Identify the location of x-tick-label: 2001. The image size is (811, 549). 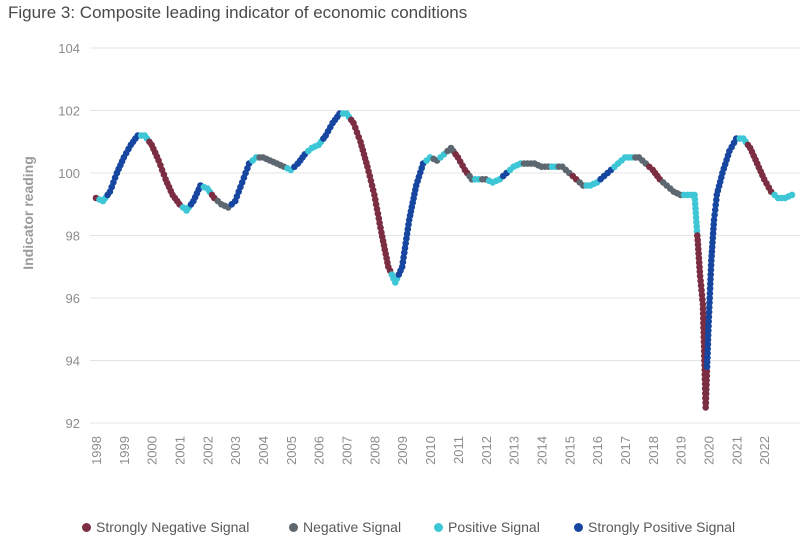
(180, 450).